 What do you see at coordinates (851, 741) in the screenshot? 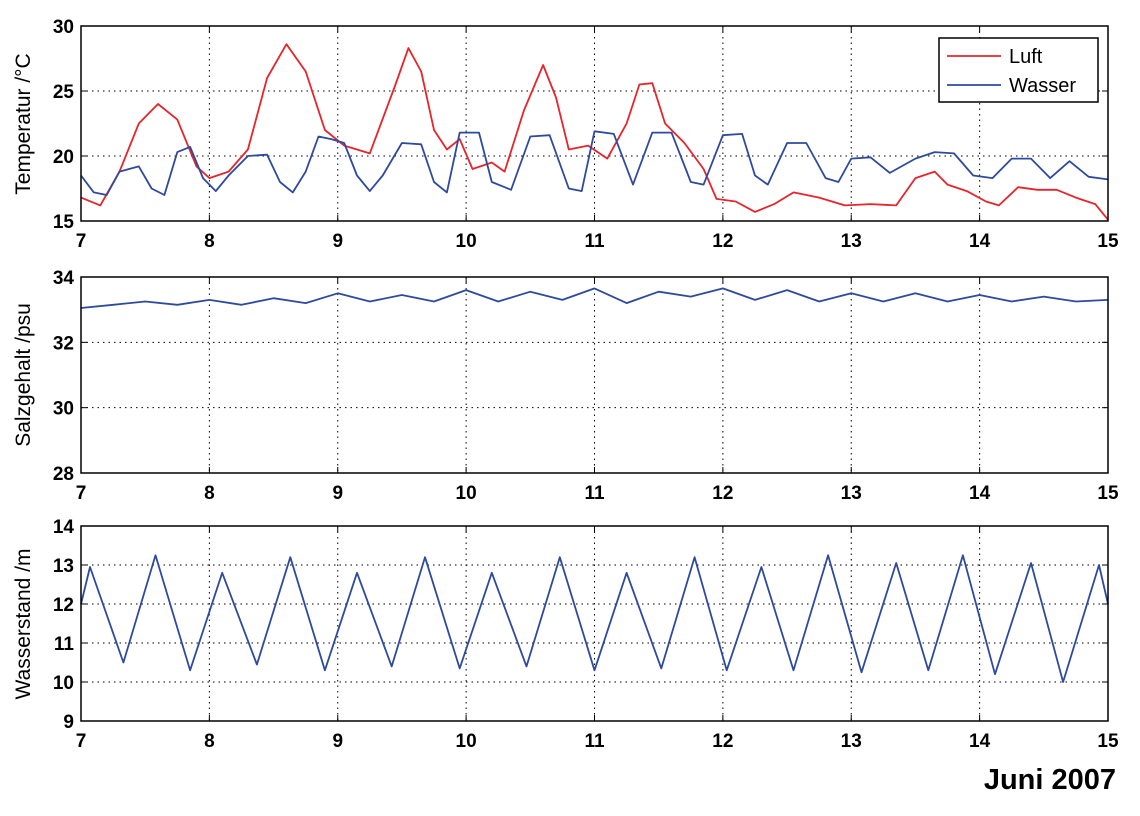
I see `water-level-xtick-label: 13` at bounding box center [851, 741].